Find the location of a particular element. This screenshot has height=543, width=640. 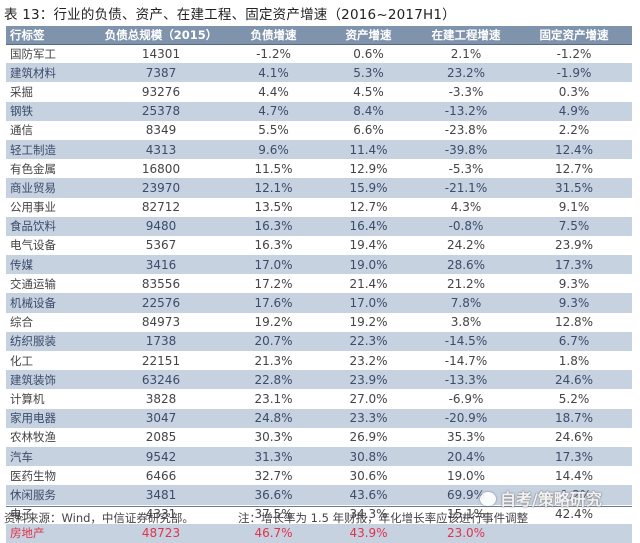

cell-asset-growth: 27.0% is located at coordinates (368, 398).